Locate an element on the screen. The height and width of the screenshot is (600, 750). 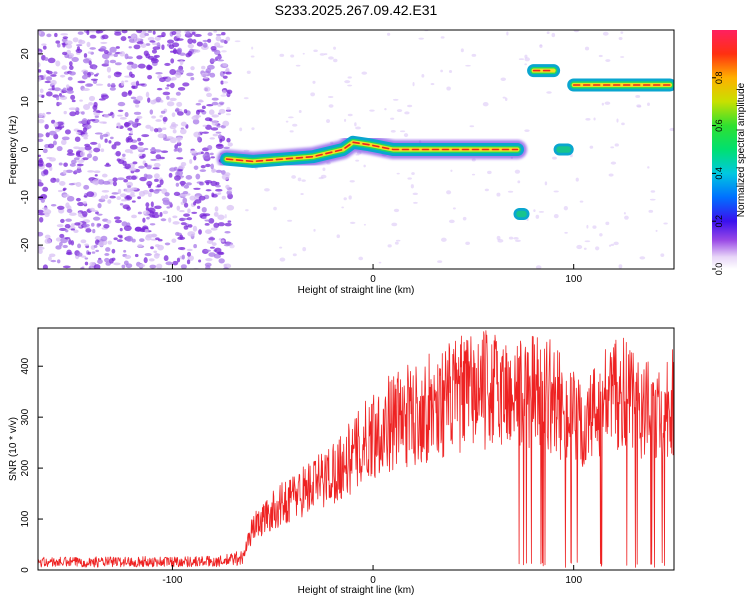
colorbar-tick-label: 0.4 is located at coordinates (719, 173).